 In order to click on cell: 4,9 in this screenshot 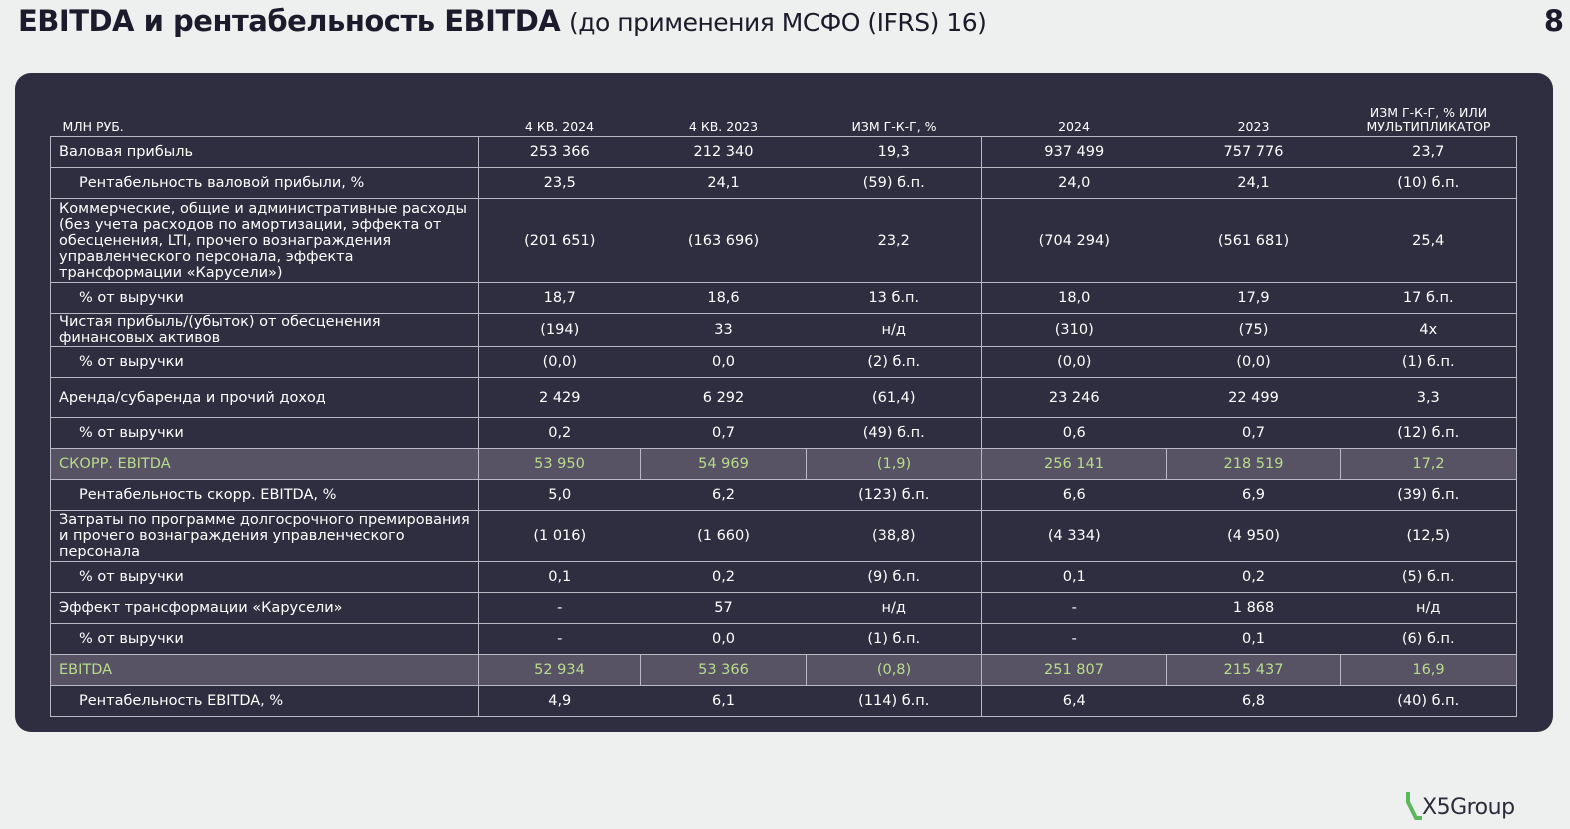, I will do `click(559, 701)`.